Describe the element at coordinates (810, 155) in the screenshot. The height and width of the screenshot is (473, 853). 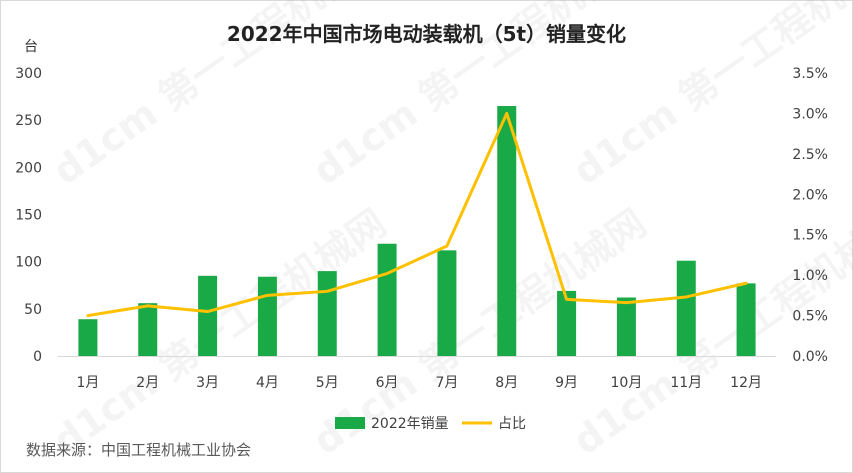
I see `y-right-tick-label: 2.5%` at that location.